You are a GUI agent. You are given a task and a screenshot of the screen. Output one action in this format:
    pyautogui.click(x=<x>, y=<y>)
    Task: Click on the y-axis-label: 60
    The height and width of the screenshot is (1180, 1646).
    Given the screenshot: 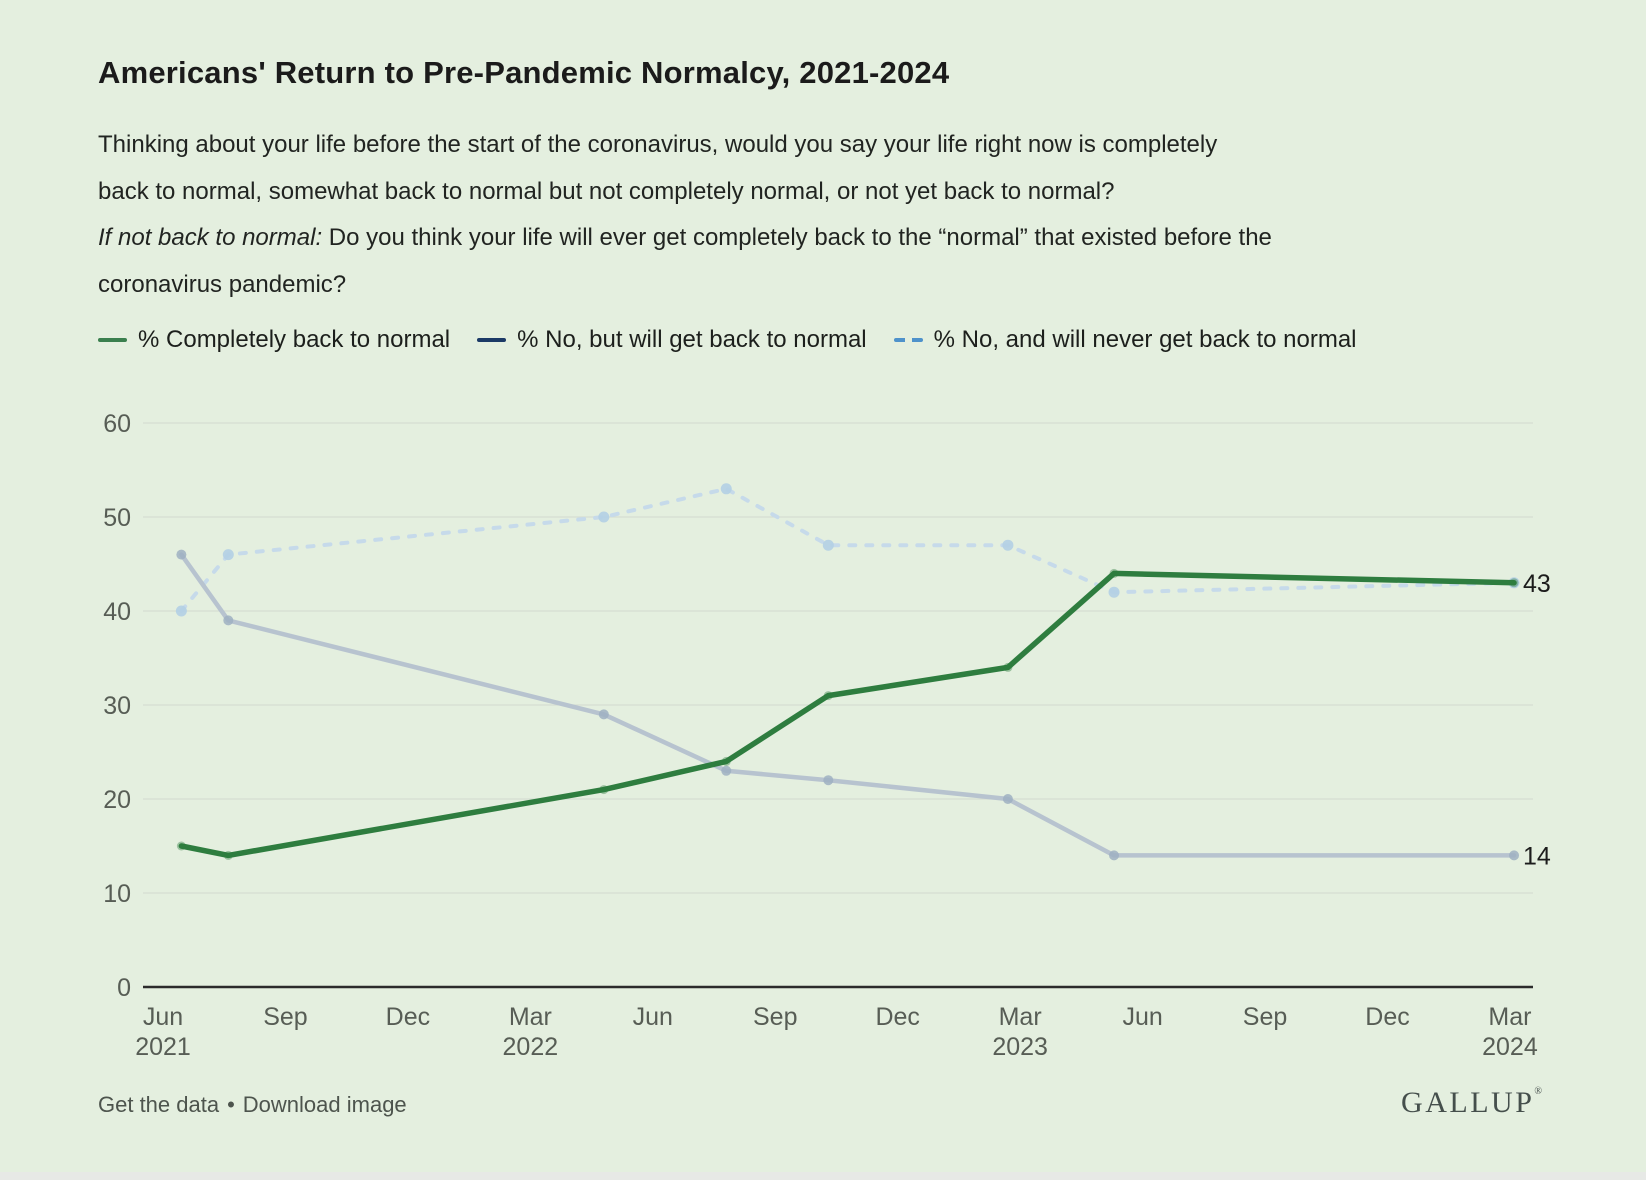 What is the action you would take?
    pyautogui.click(x=117, y=424)
    